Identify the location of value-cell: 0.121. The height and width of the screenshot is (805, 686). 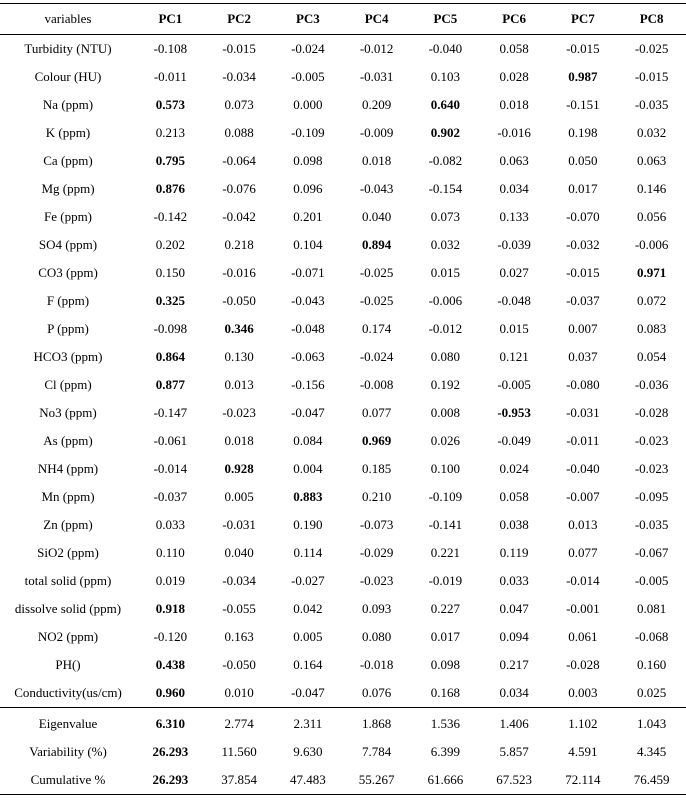
(514, 356).